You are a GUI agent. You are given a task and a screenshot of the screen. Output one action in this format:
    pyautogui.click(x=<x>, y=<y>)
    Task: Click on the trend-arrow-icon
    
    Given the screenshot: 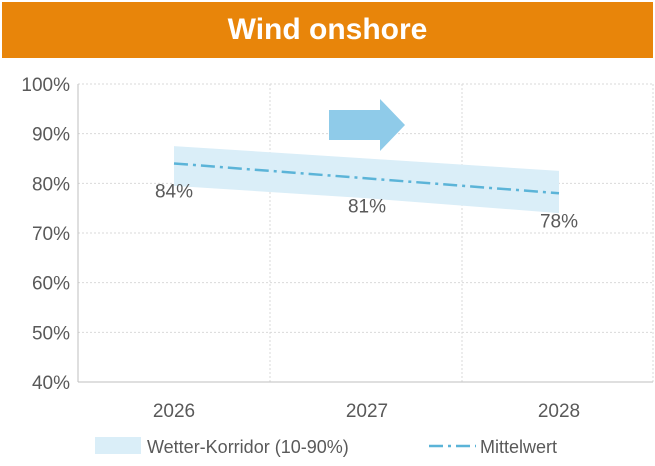 What is the action you would take?
    pyautogui.click(x=367, y=125)
    